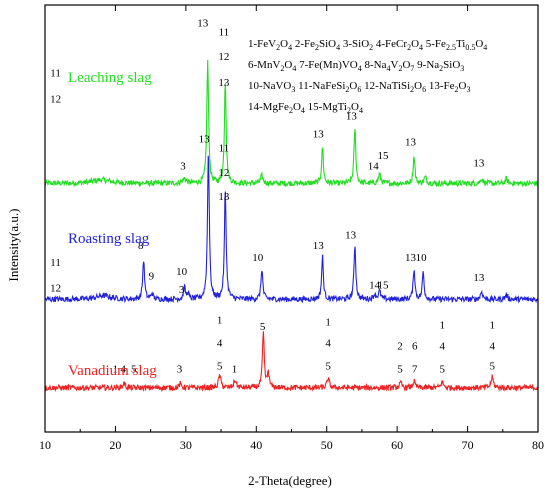 This screenshot has width=550, height=500. What do you see at coordinates (326, 65) in the screenshot?
I see `legend-segment: 7-Fe(Mn)VO` at bounding box center [326, 65].